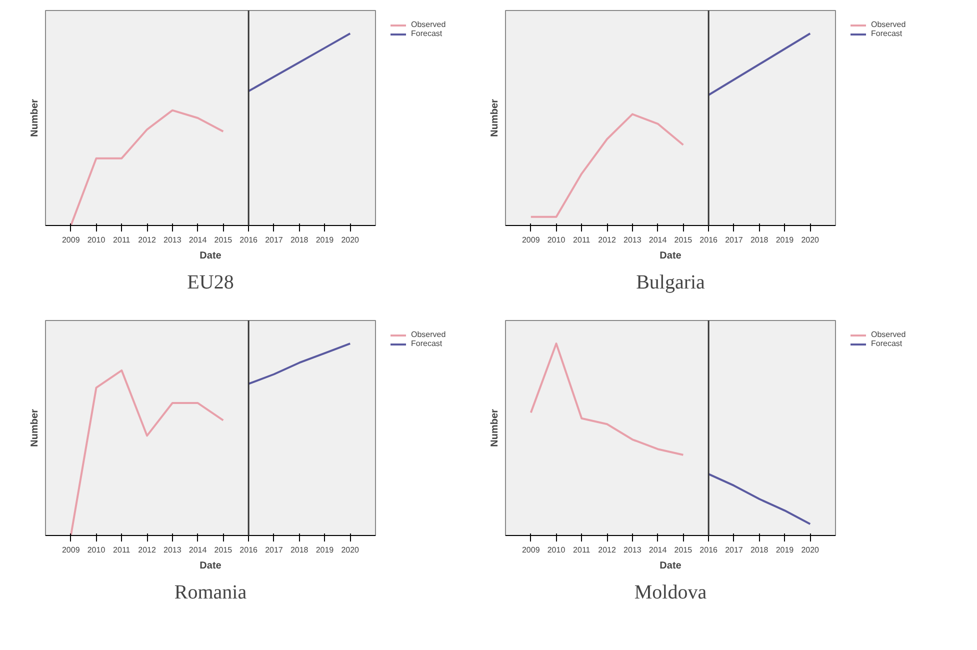  Describe the element at coordinates (670, 593) in the screenshot. I see `text: Moldova` at that location.